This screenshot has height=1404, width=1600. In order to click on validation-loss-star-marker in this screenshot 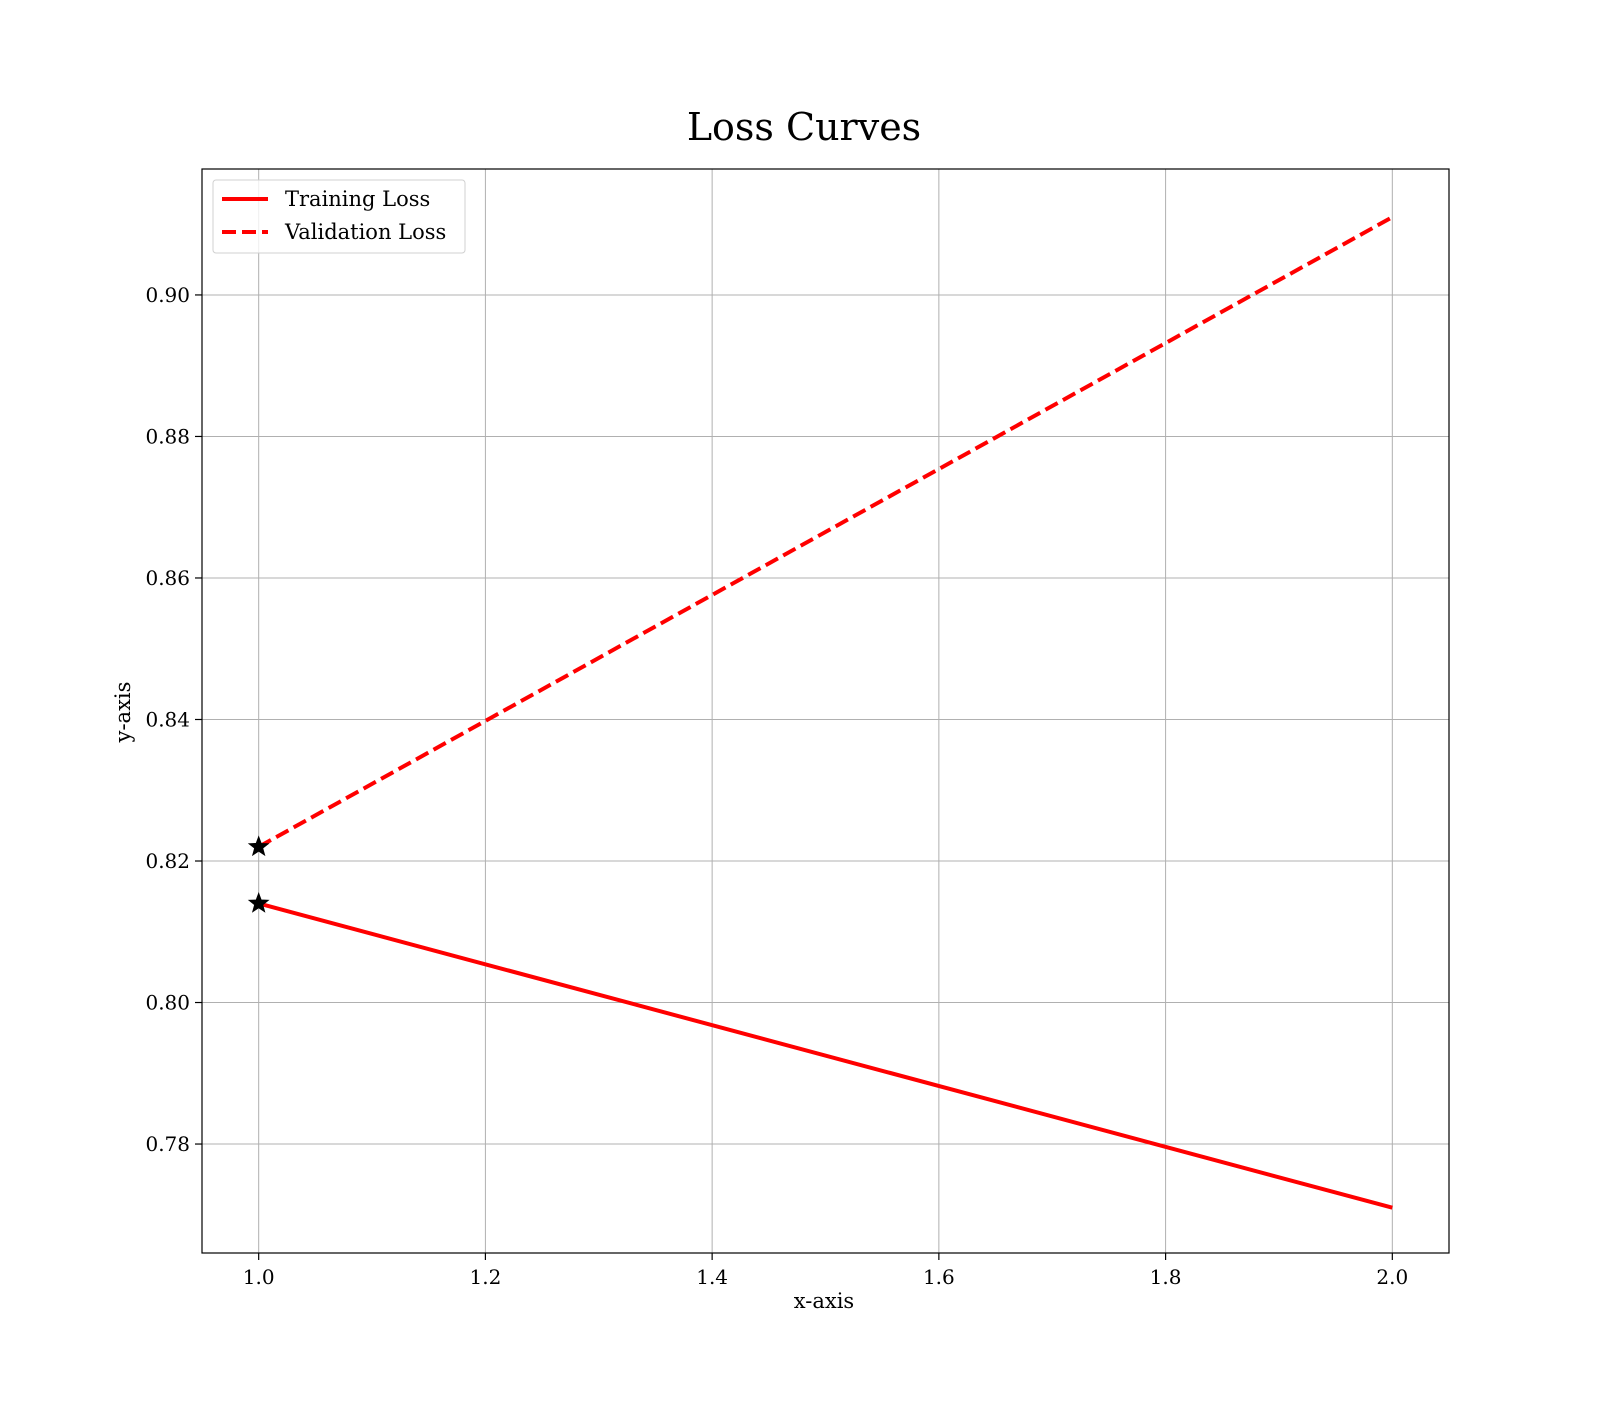, I will do `click(258, 846)`.